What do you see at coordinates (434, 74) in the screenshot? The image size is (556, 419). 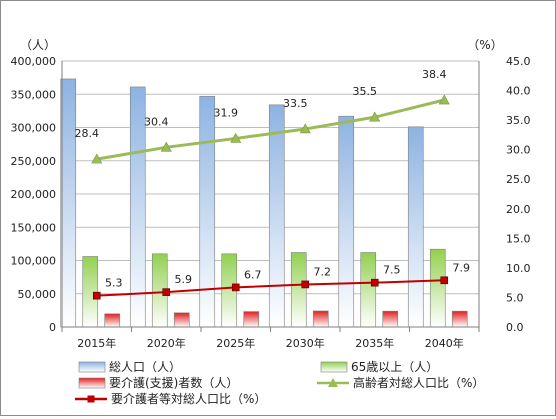 I see `data-label: 38.4` at bounding box center [434, 74].